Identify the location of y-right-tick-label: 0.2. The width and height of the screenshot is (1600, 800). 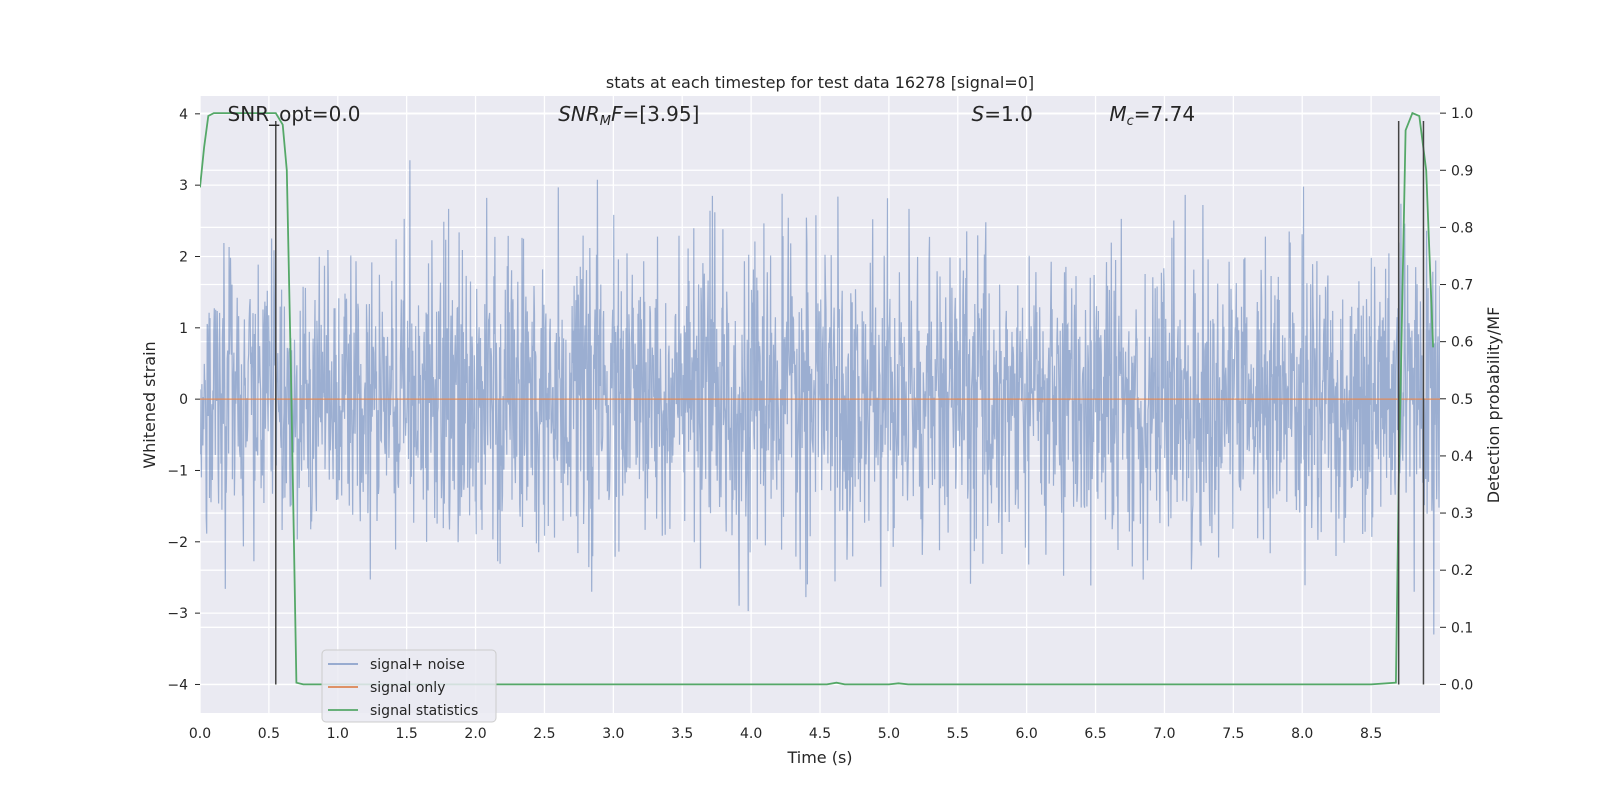
(1462, 571).